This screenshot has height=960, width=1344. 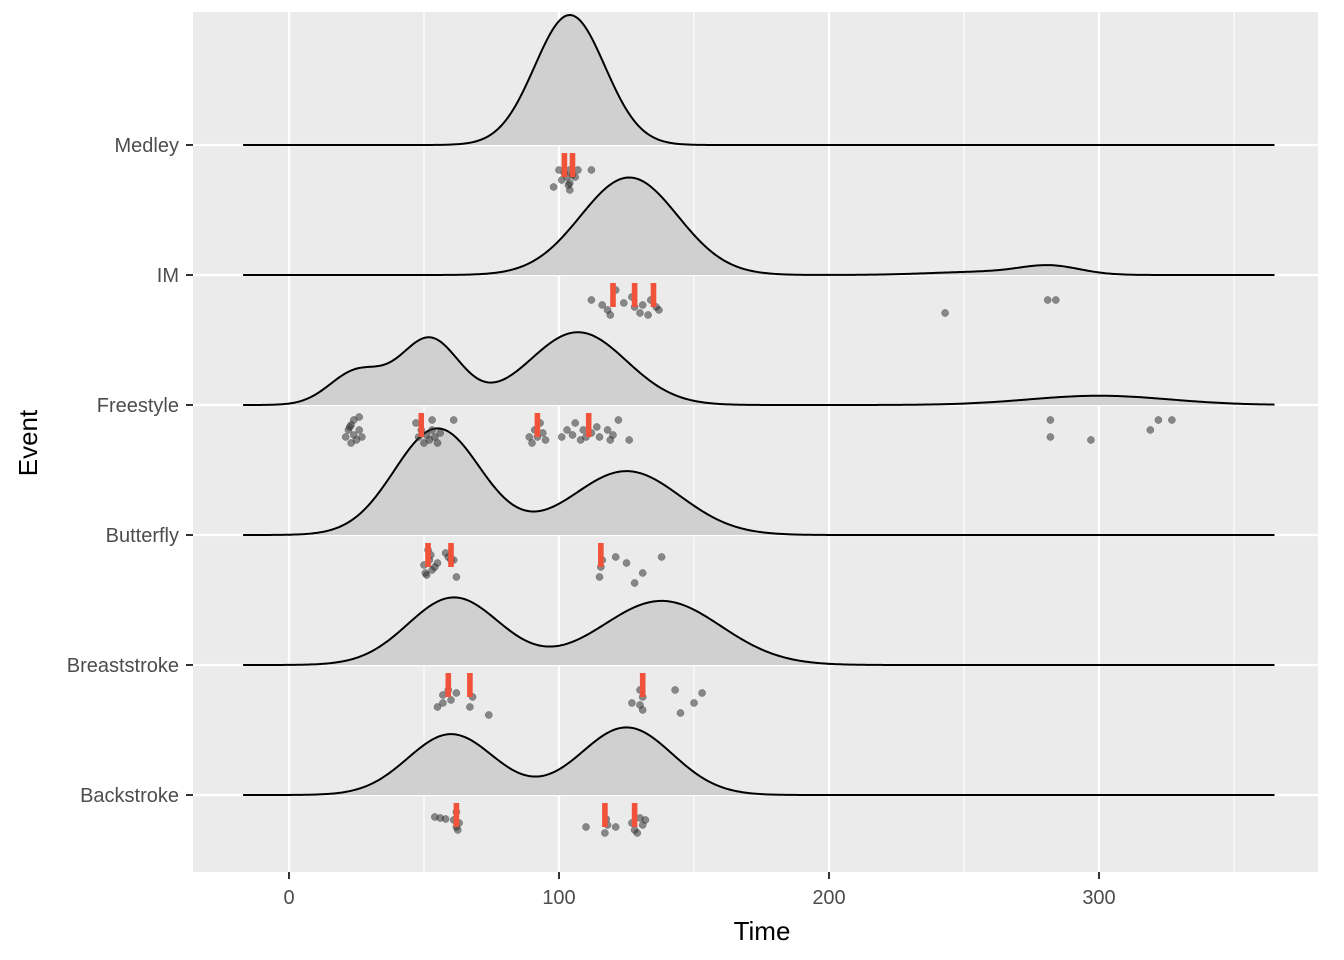 What do you see at coordinates (558, 898) in the screenshot?
I see `x-tick-label: 100` at bounding box center [558, 898].